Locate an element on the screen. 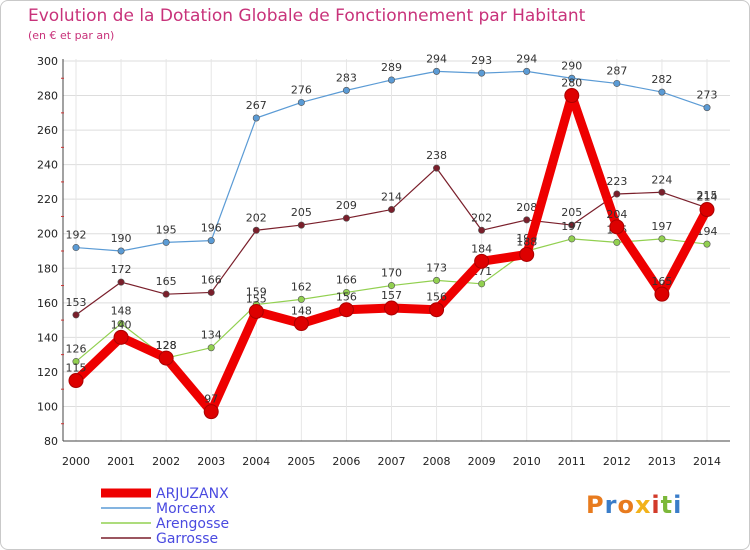  data-label: 159 is located at coordinates (256, 292).